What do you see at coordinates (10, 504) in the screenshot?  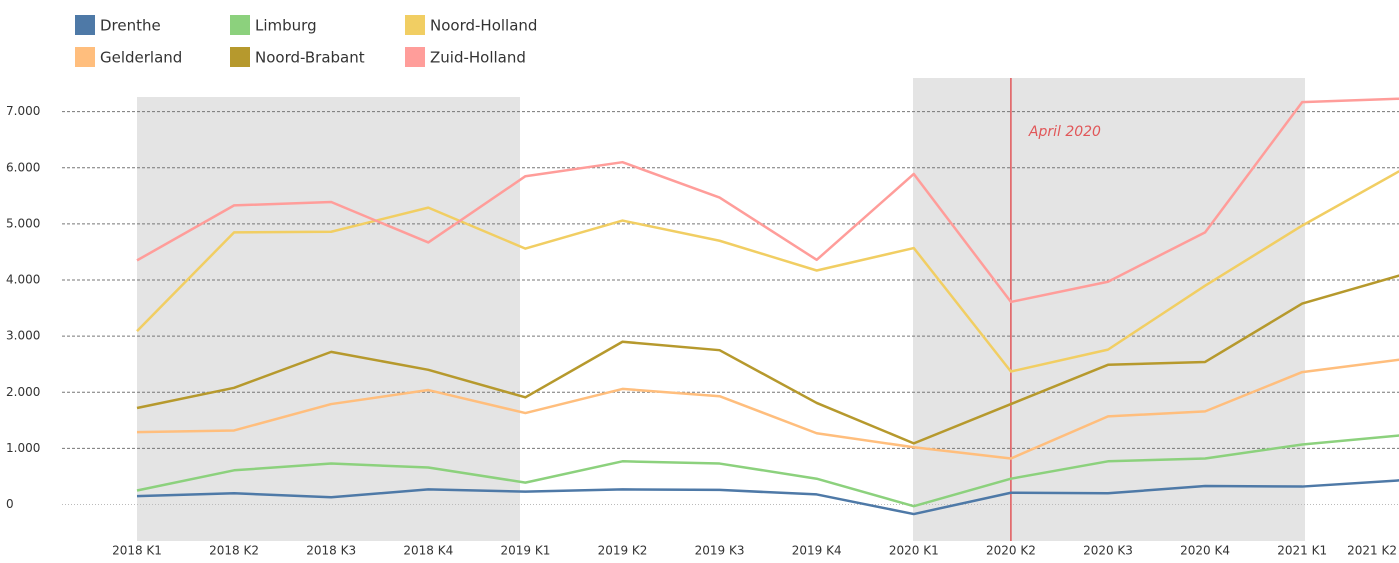 I see `y-tick-label: 0` at bounding box center [10, 504].